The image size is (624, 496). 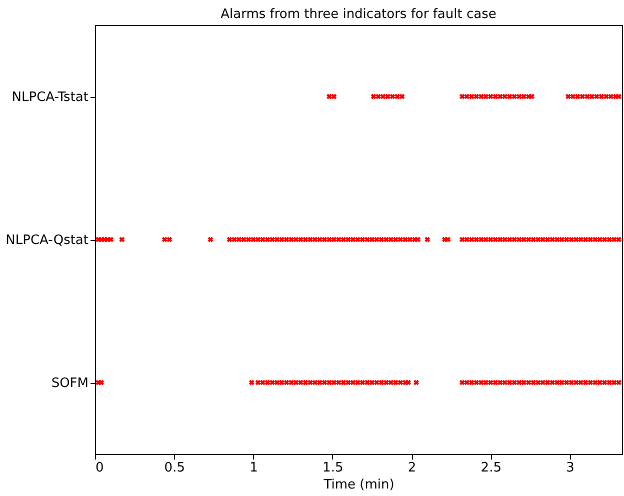 What do you see at coordinates (69, 383) in the screenshot?
I see `y-tick-label: SOFM` at bounding box center [69, 383].